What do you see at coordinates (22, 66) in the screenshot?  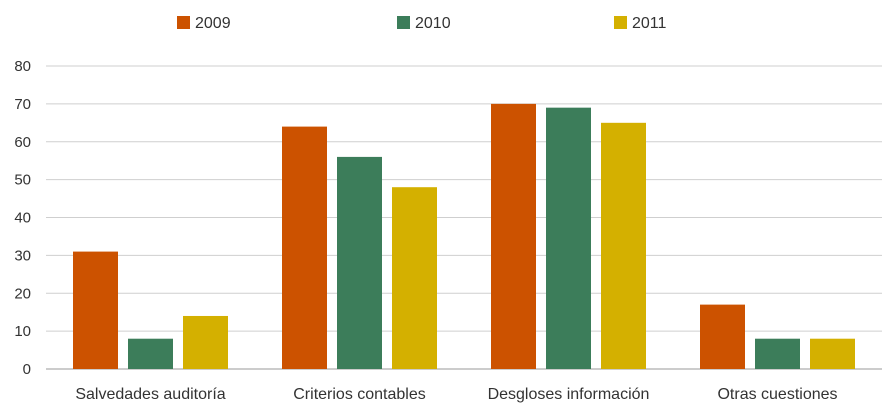 I see `y-tick-label: 80` at bounding box center [22, 66].